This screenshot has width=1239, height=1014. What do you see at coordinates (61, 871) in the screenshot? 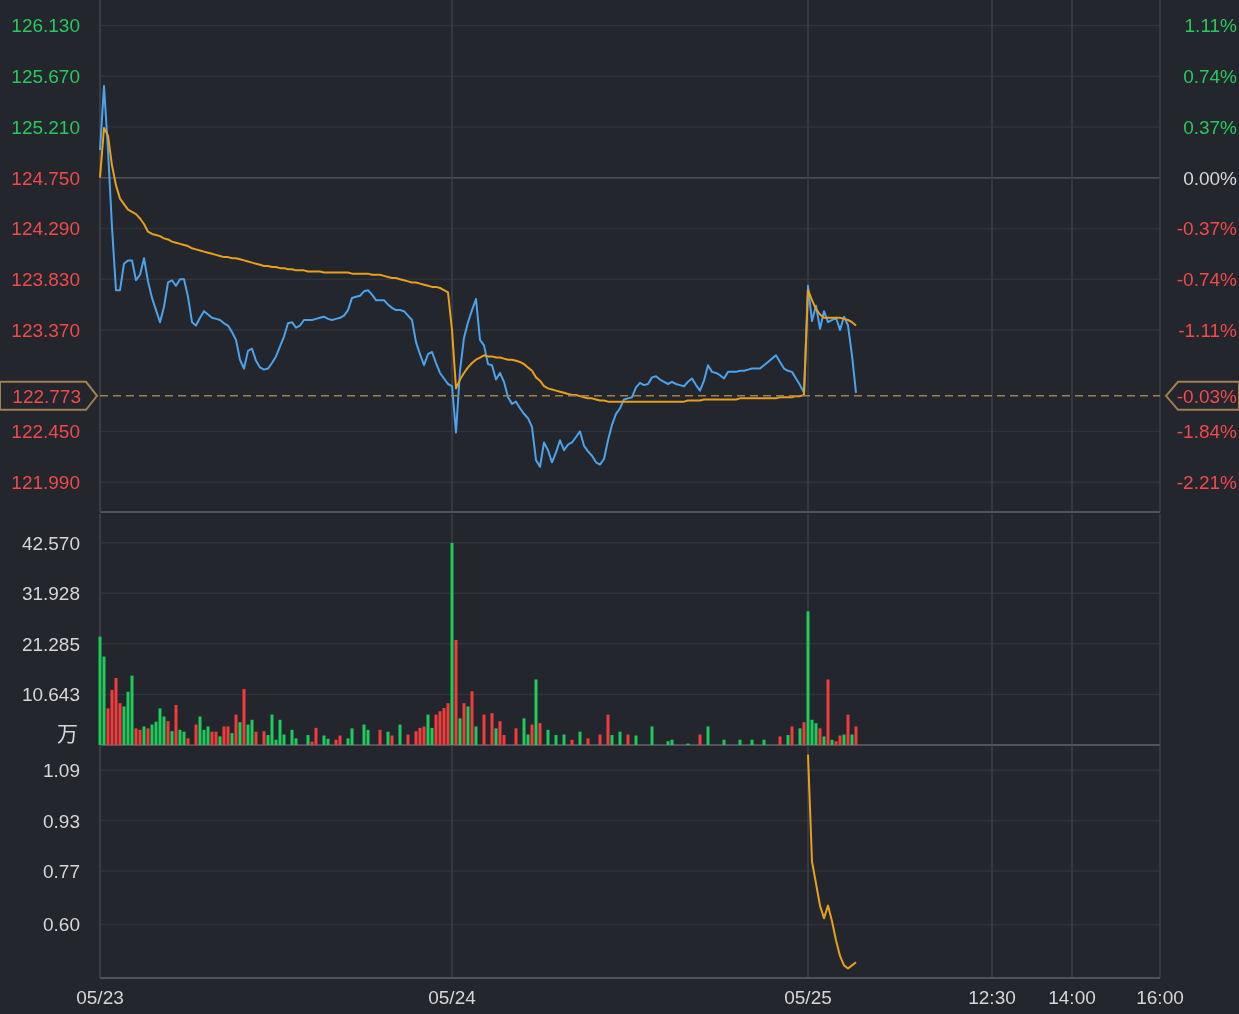
I see `y-tick-label: 0.77` at bounding box center [61, 871].